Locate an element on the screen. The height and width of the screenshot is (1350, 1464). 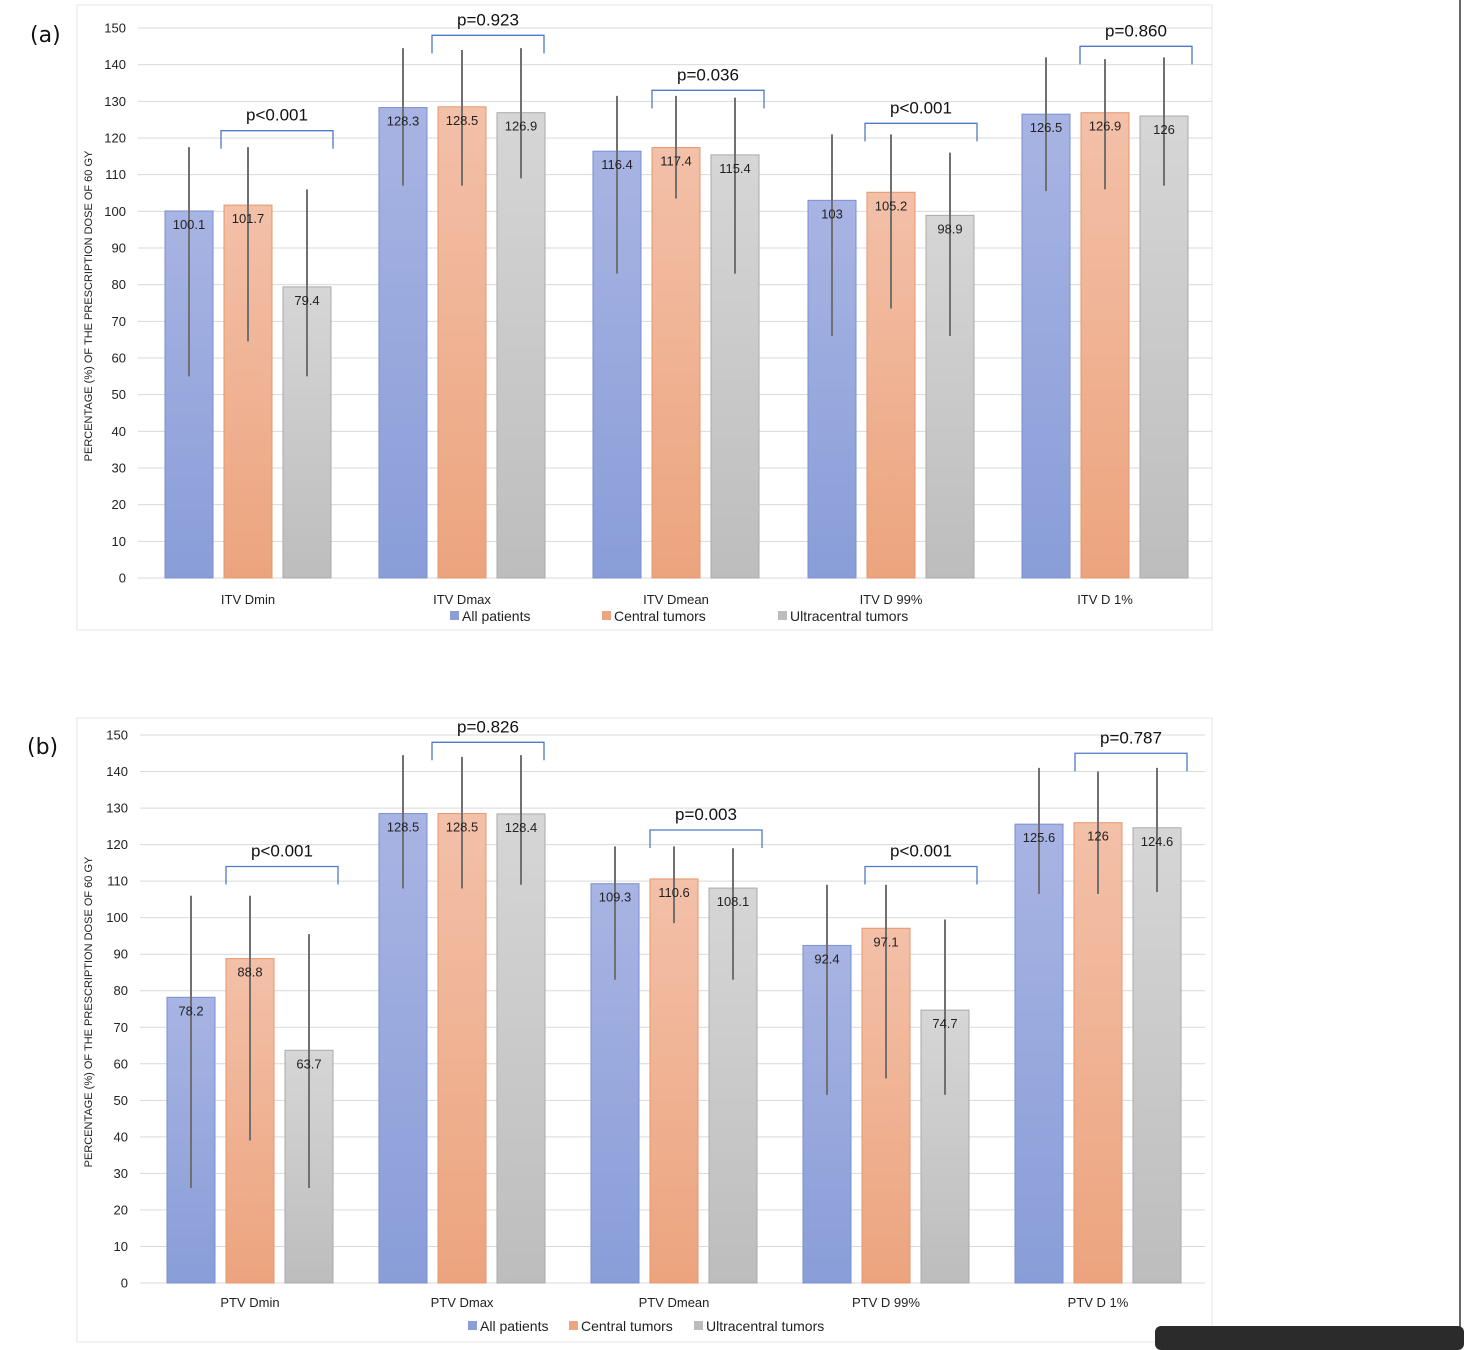
y-tick-label: 90 is located at coordinates (121, 954).